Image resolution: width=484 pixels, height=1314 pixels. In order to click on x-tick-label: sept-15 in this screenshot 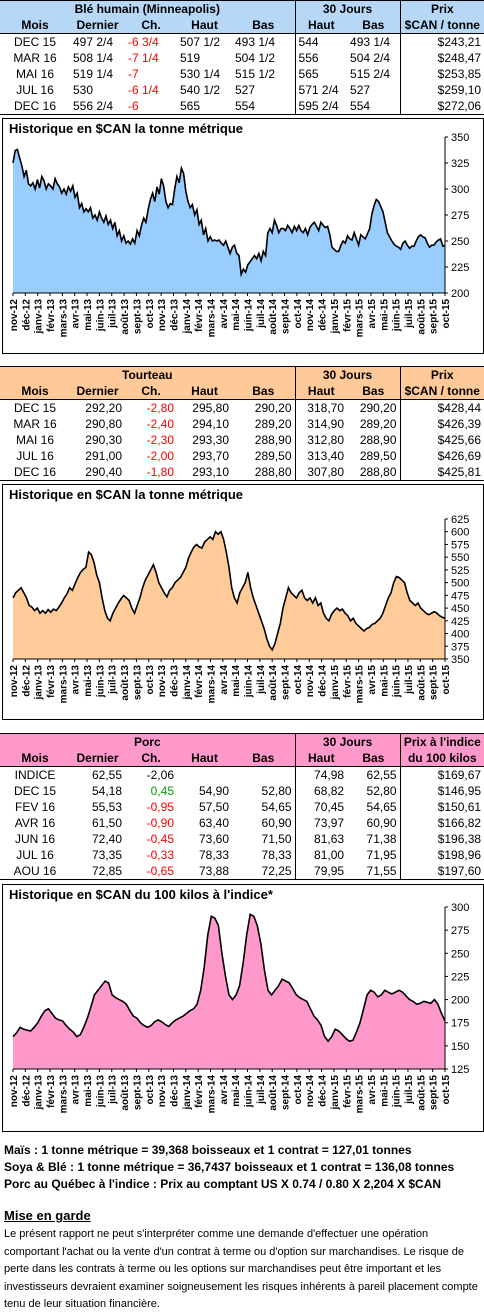, I will do `click(434, 316)`.